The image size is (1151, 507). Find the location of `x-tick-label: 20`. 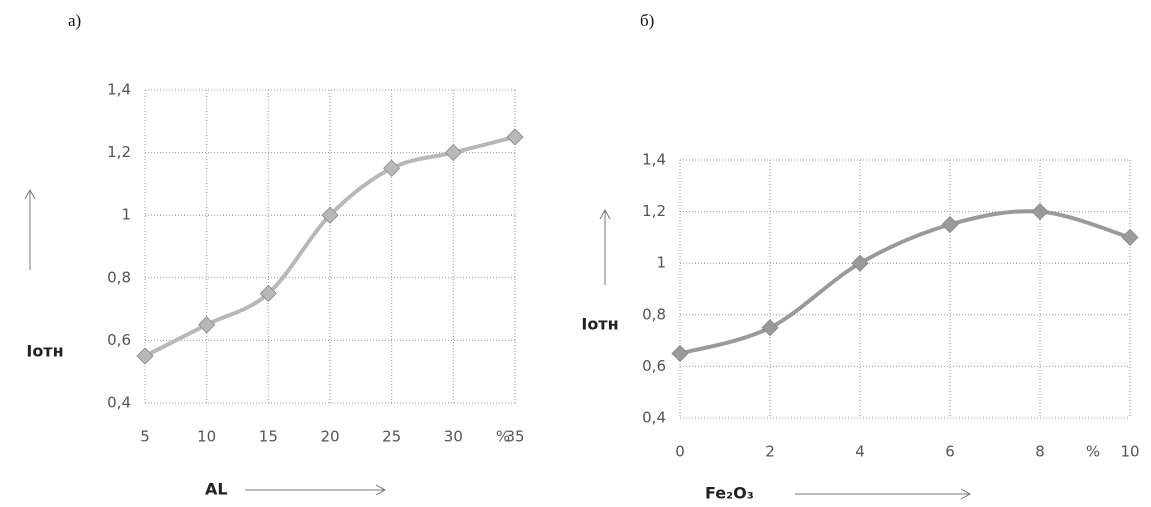

x-tick-label: 20 is located at coordinates (329, 437).